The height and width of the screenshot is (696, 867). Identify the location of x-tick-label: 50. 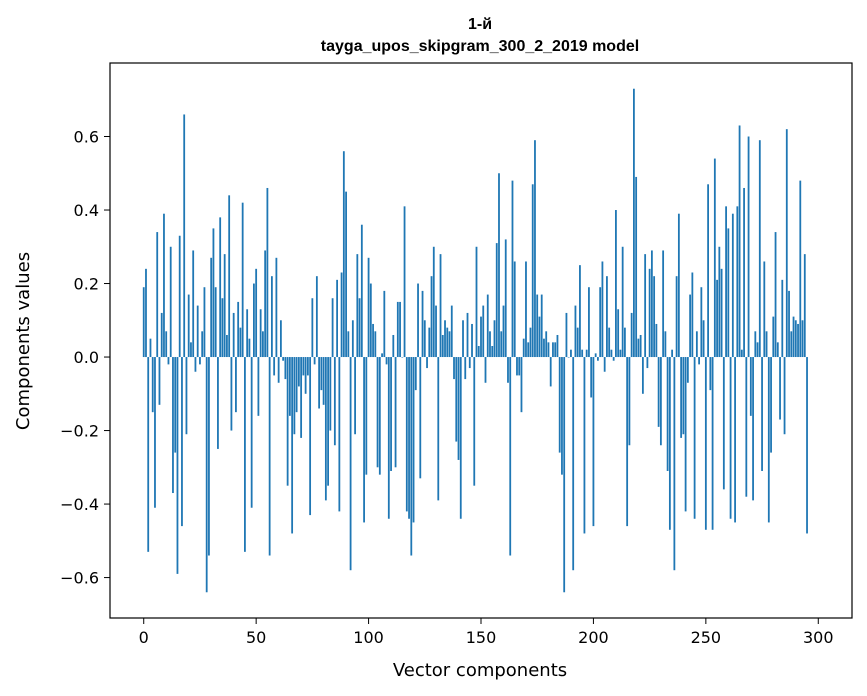
(256, 637).